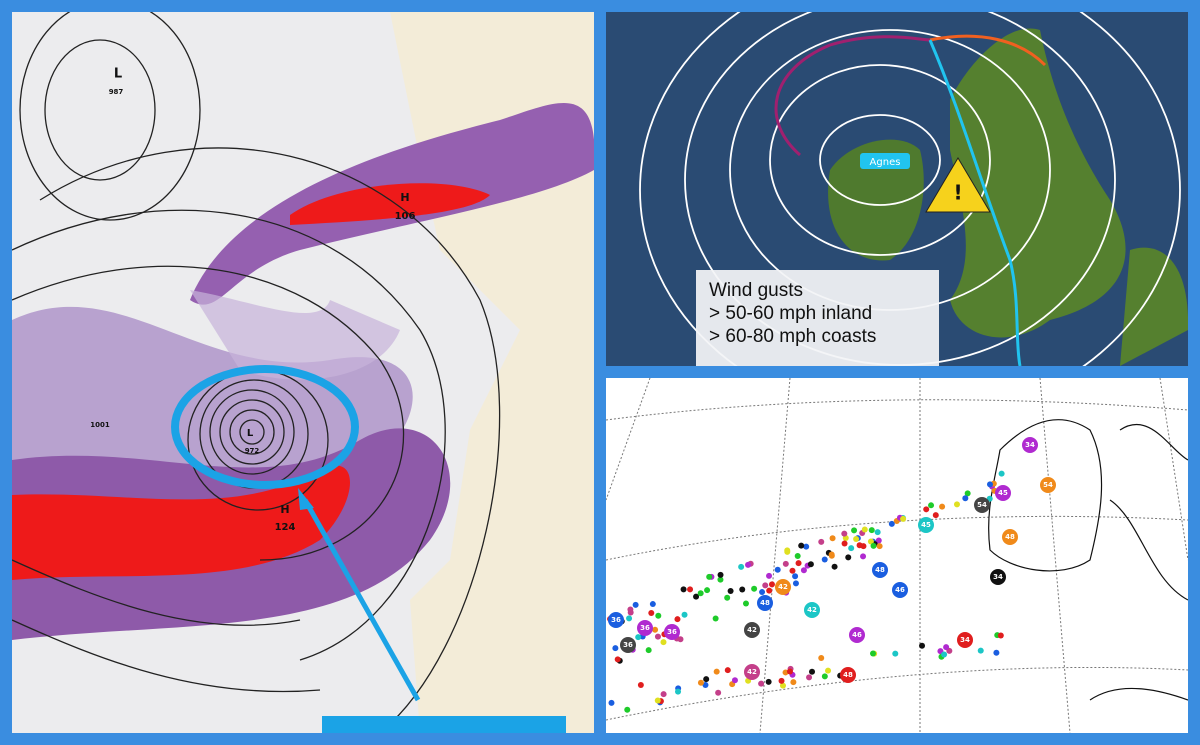  I want to click on pressure-label: H, so click(404, 197).